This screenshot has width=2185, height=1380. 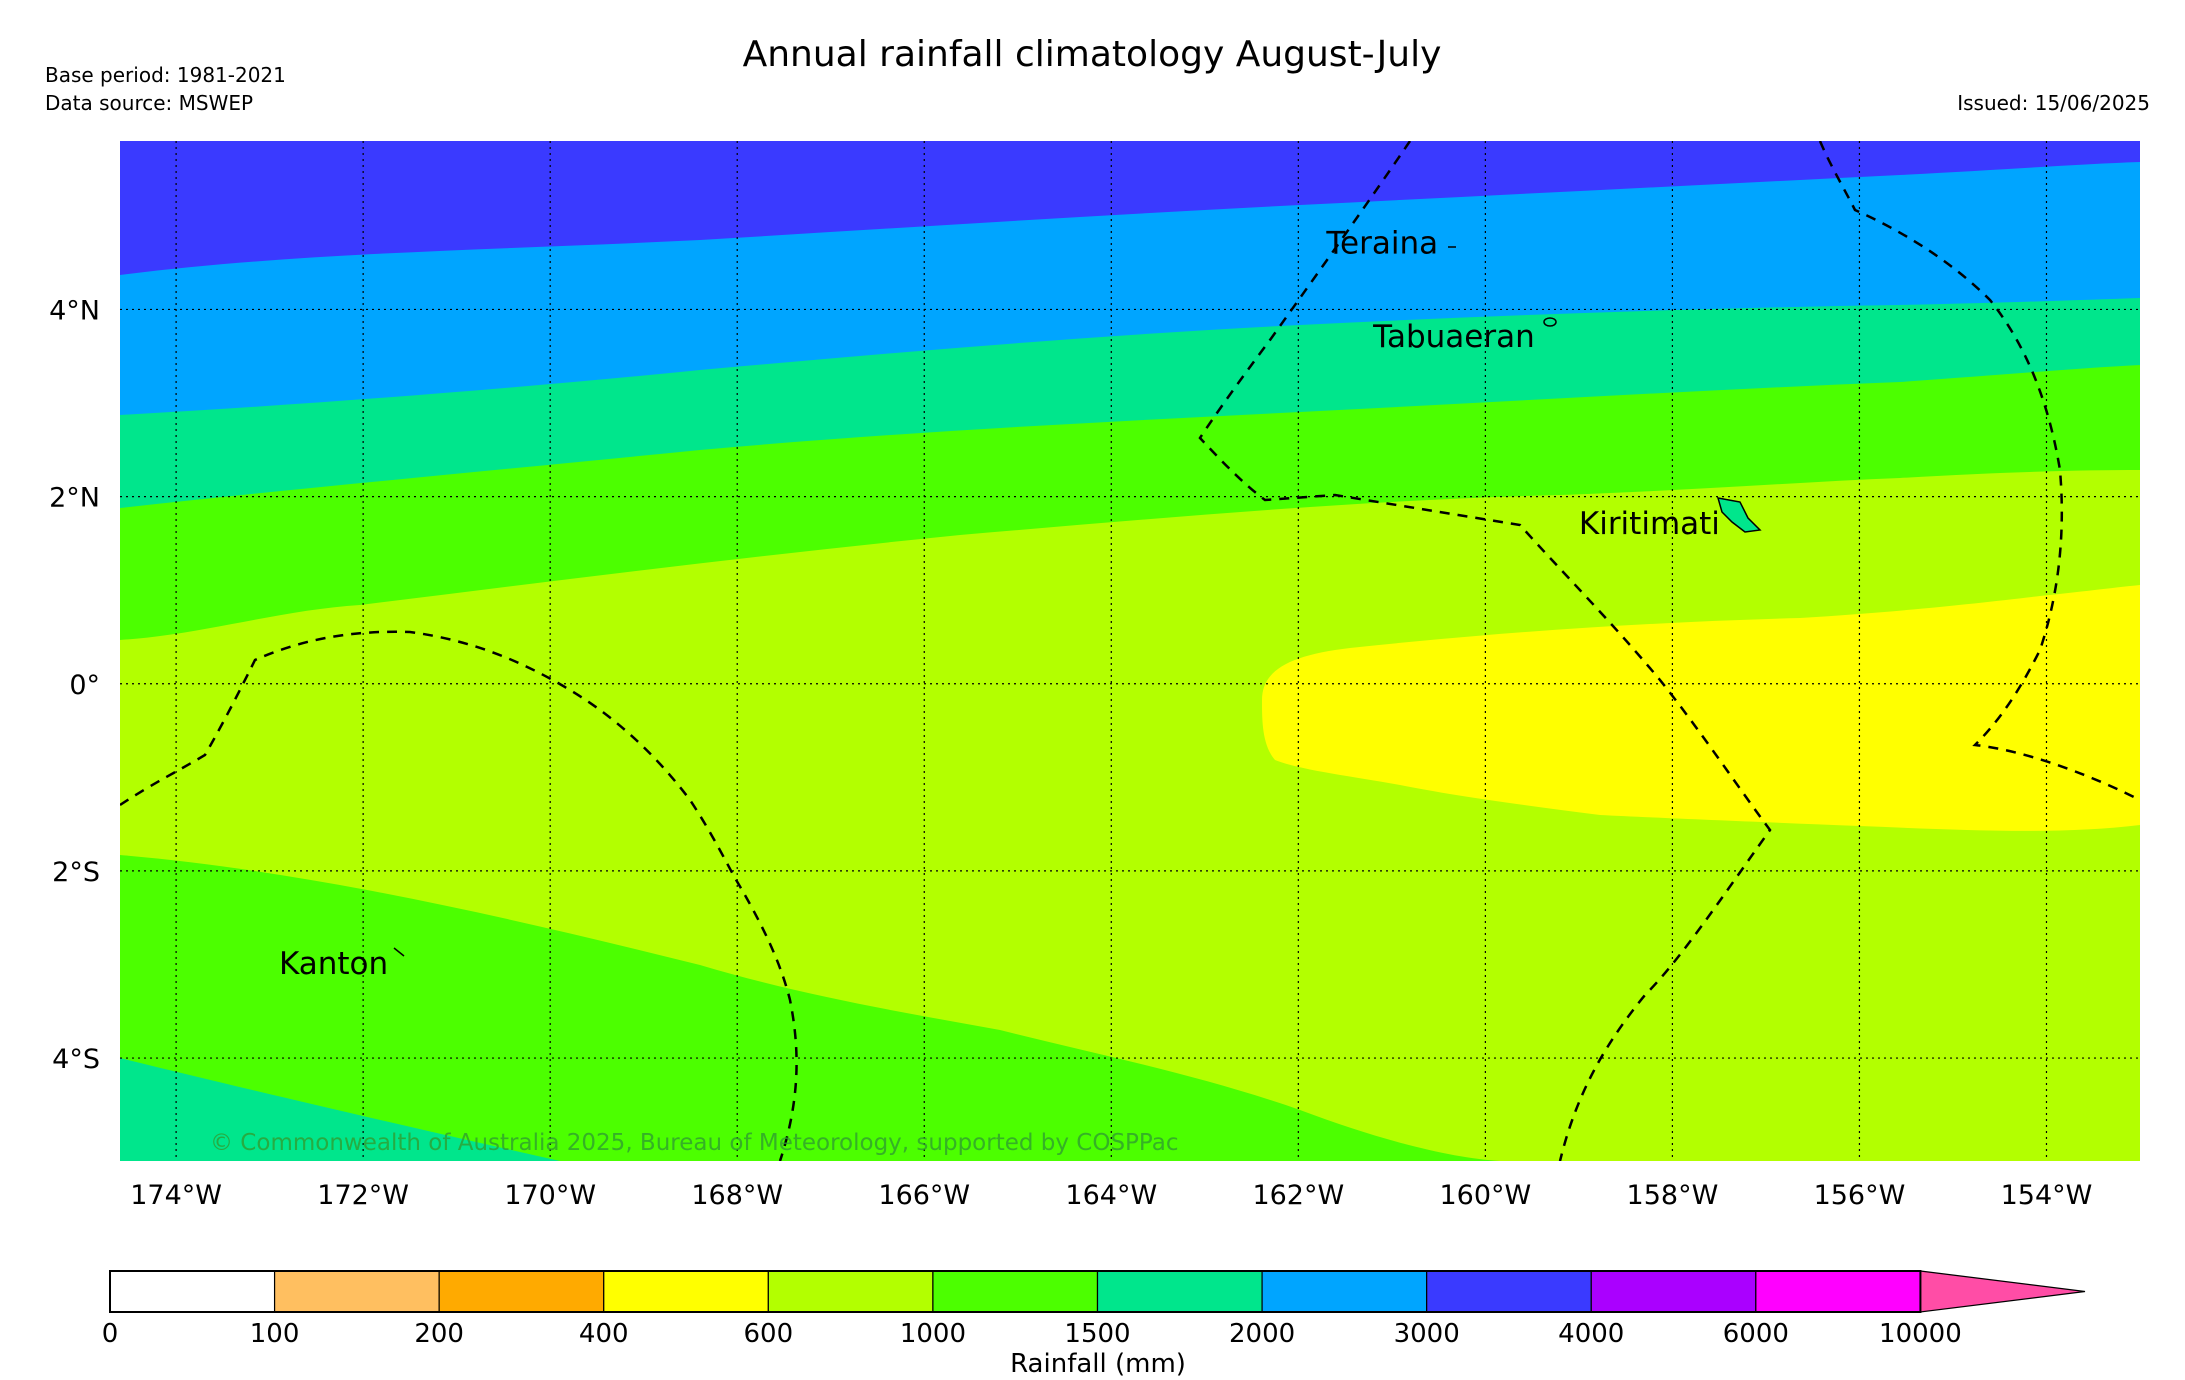 What do you see at coordinates (340, 1109) in the screenshot?
I see `rain-band-1500-2000-south` at bounding box center [340, 1109].